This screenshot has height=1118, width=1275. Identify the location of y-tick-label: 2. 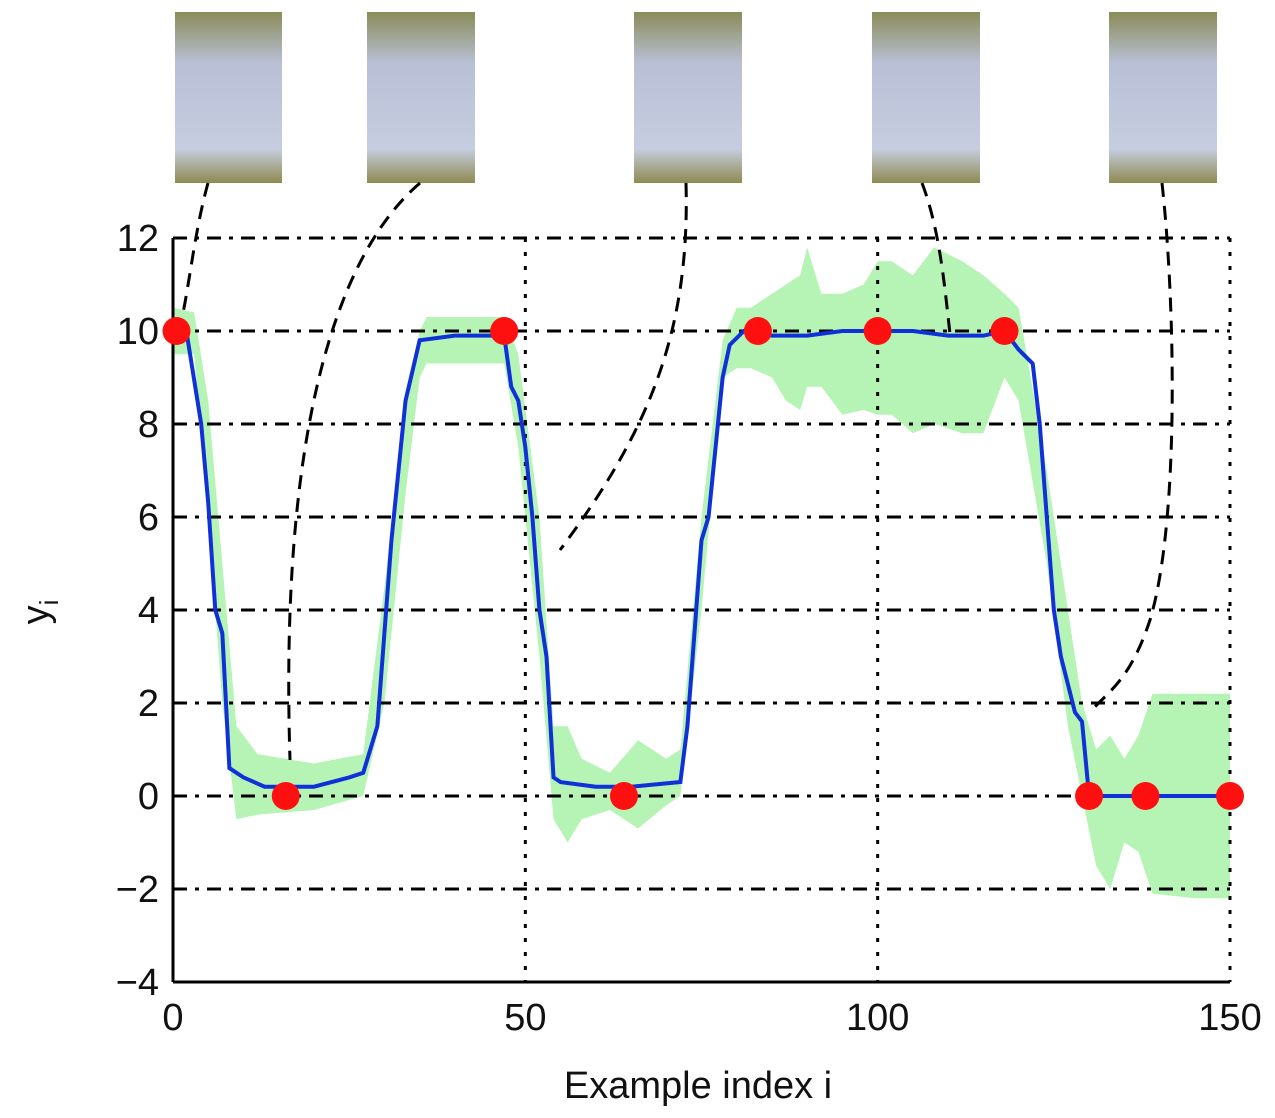
(148, 704).